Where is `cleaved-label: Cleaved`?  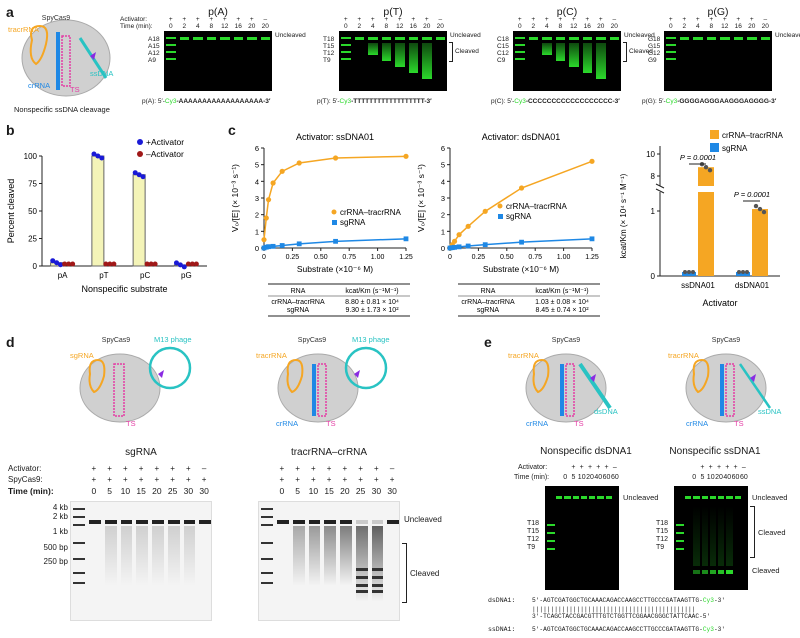
cleaved-label: Cleaved is located at coordinates (641, 51).